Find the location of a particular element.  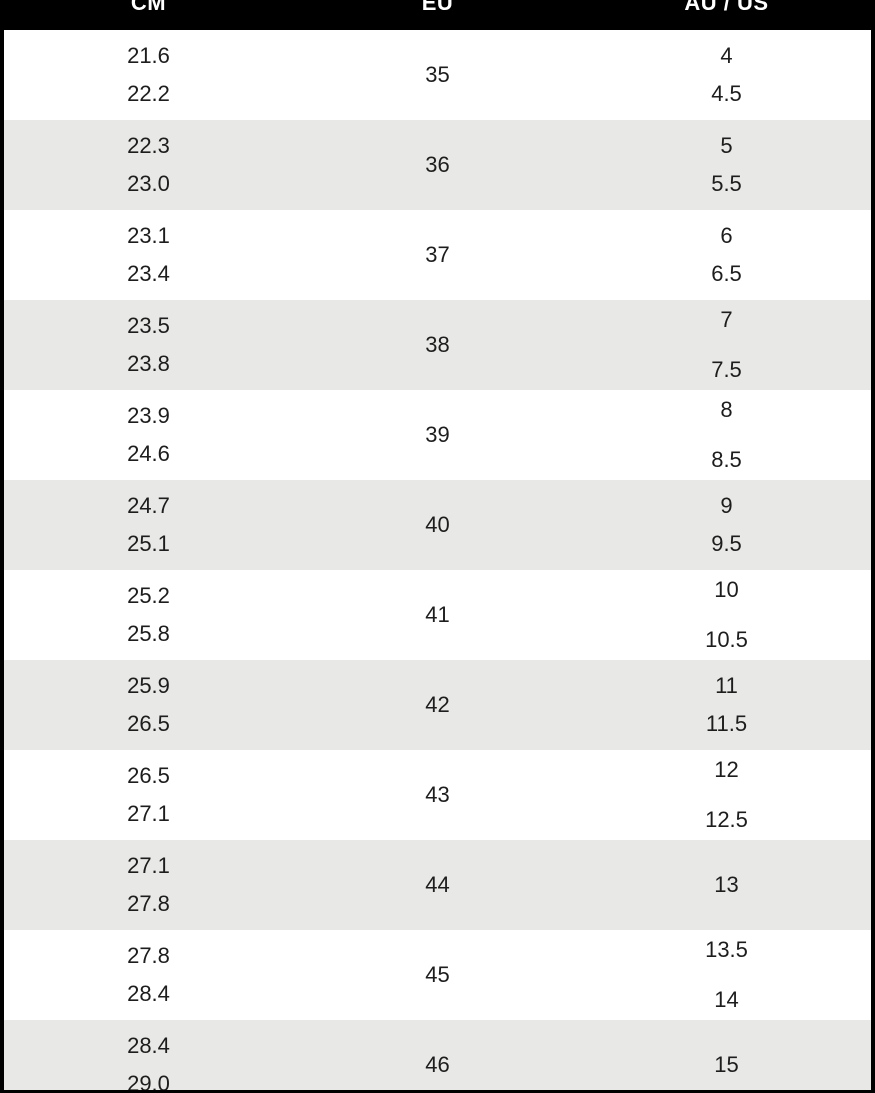

cell-cm: 26.5 27.1 is located at coordinates (148, 795).